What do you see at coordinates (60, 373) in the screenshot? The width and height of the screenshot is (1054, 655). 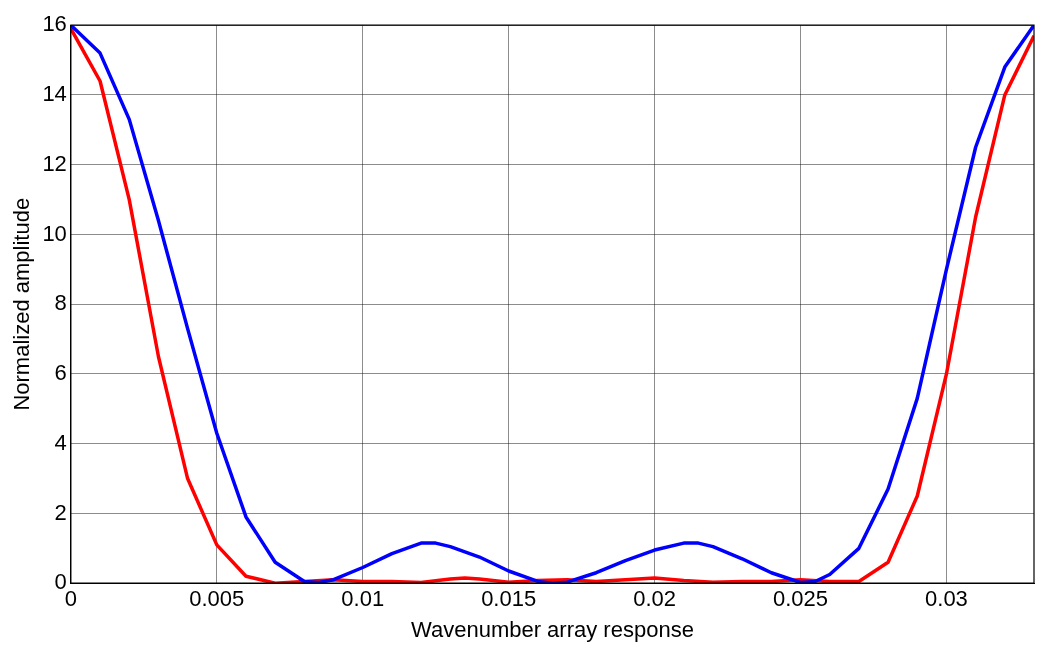 I see `y-tick-label: 6` at bounding box center [60, 373].